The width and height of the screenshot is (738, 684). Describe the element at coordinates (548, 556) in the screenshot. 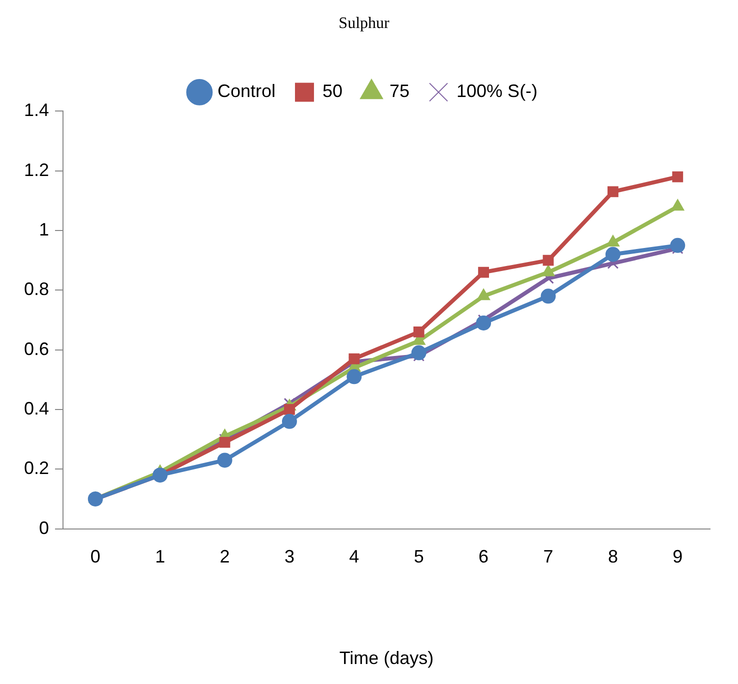

I see `x-tick-label: 7` at that location.